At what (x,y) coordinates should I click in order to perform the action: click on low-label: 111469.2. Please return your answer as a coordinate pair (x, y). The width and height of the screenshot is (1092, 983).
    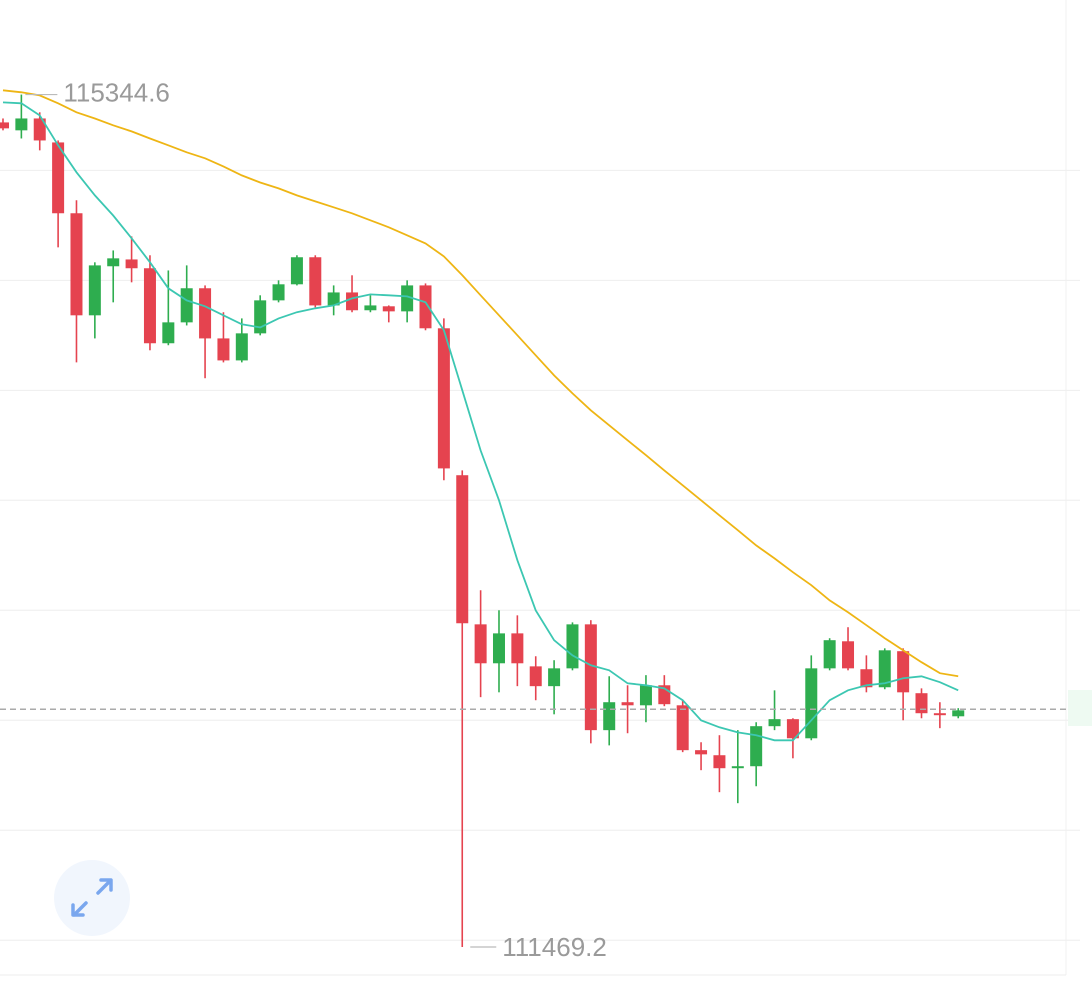
    Looking at the image, I should click on (554, 947).